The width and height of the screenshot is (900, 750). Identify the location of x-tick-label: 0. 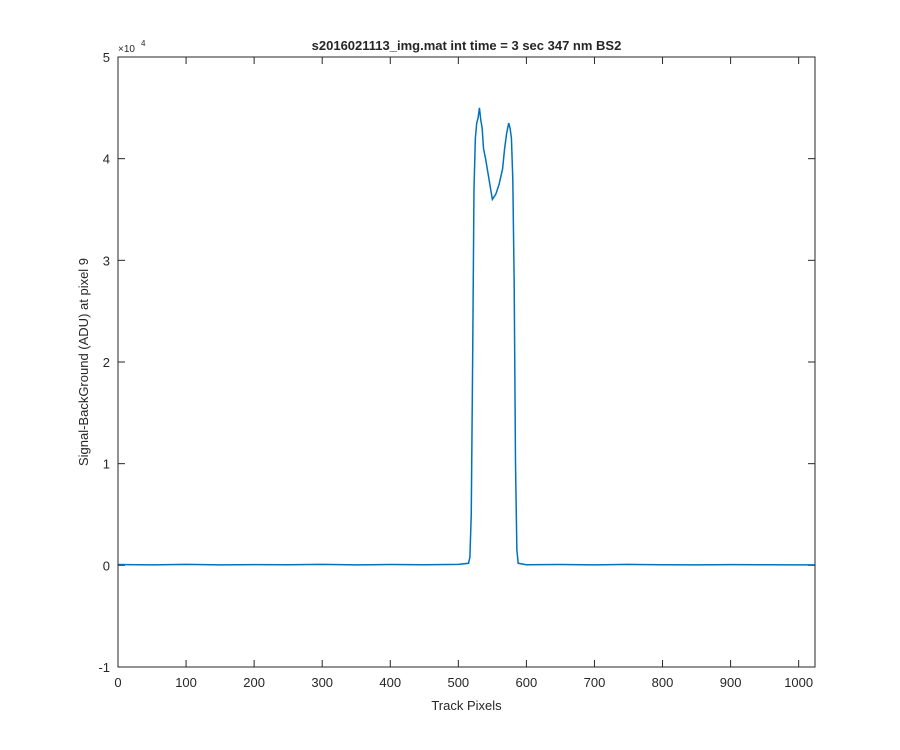
(117, 682).